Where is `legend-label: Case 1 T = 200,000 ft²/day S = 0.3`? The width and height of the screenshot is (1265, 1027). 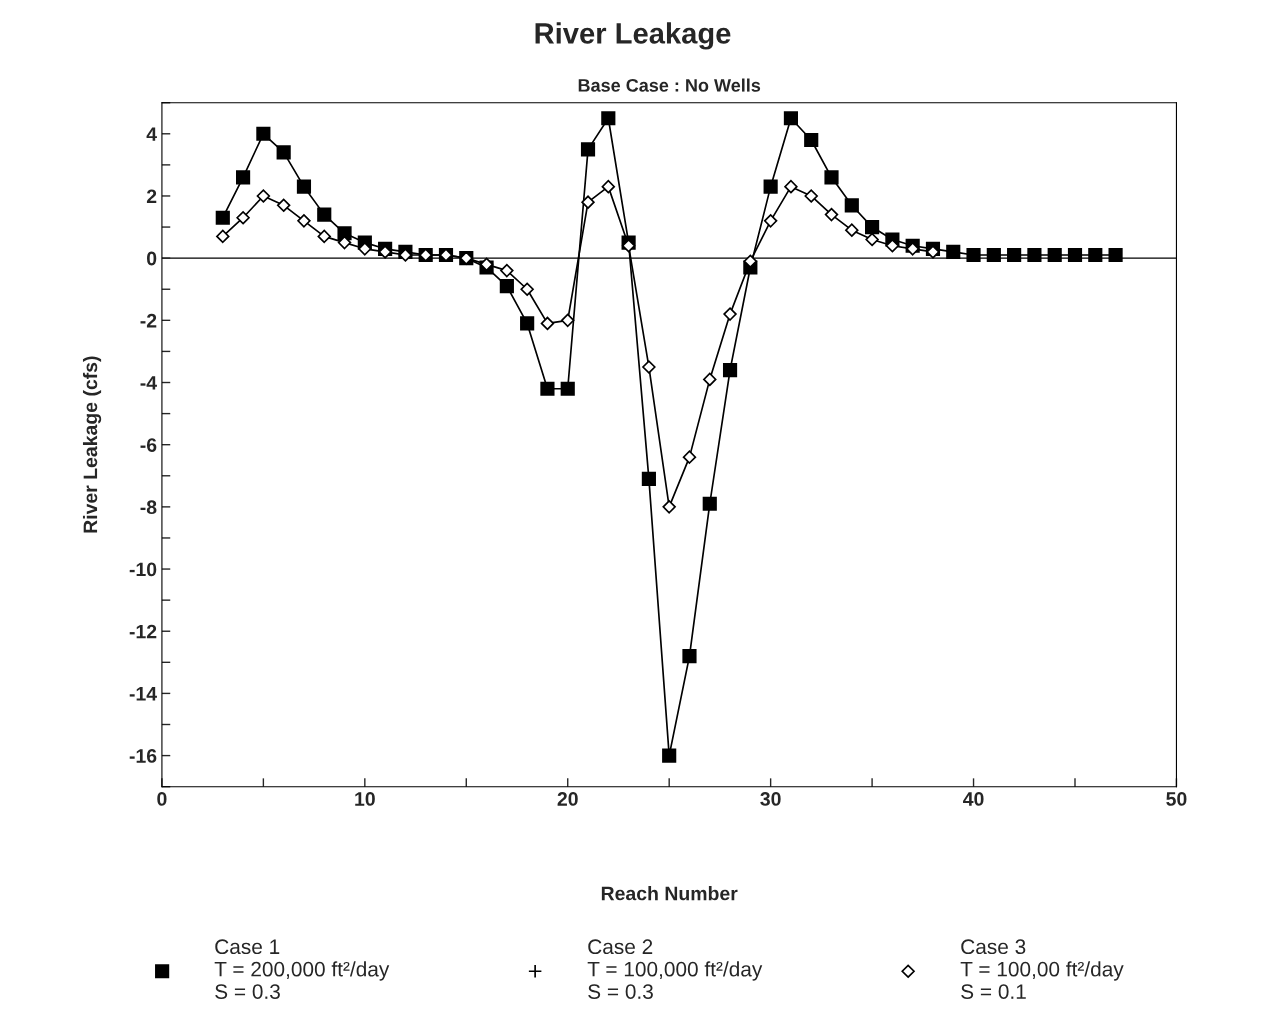
legend-label: Case 1 T = 200,000 ft²/day S = 0.3 is located at coordinates (302, 969).